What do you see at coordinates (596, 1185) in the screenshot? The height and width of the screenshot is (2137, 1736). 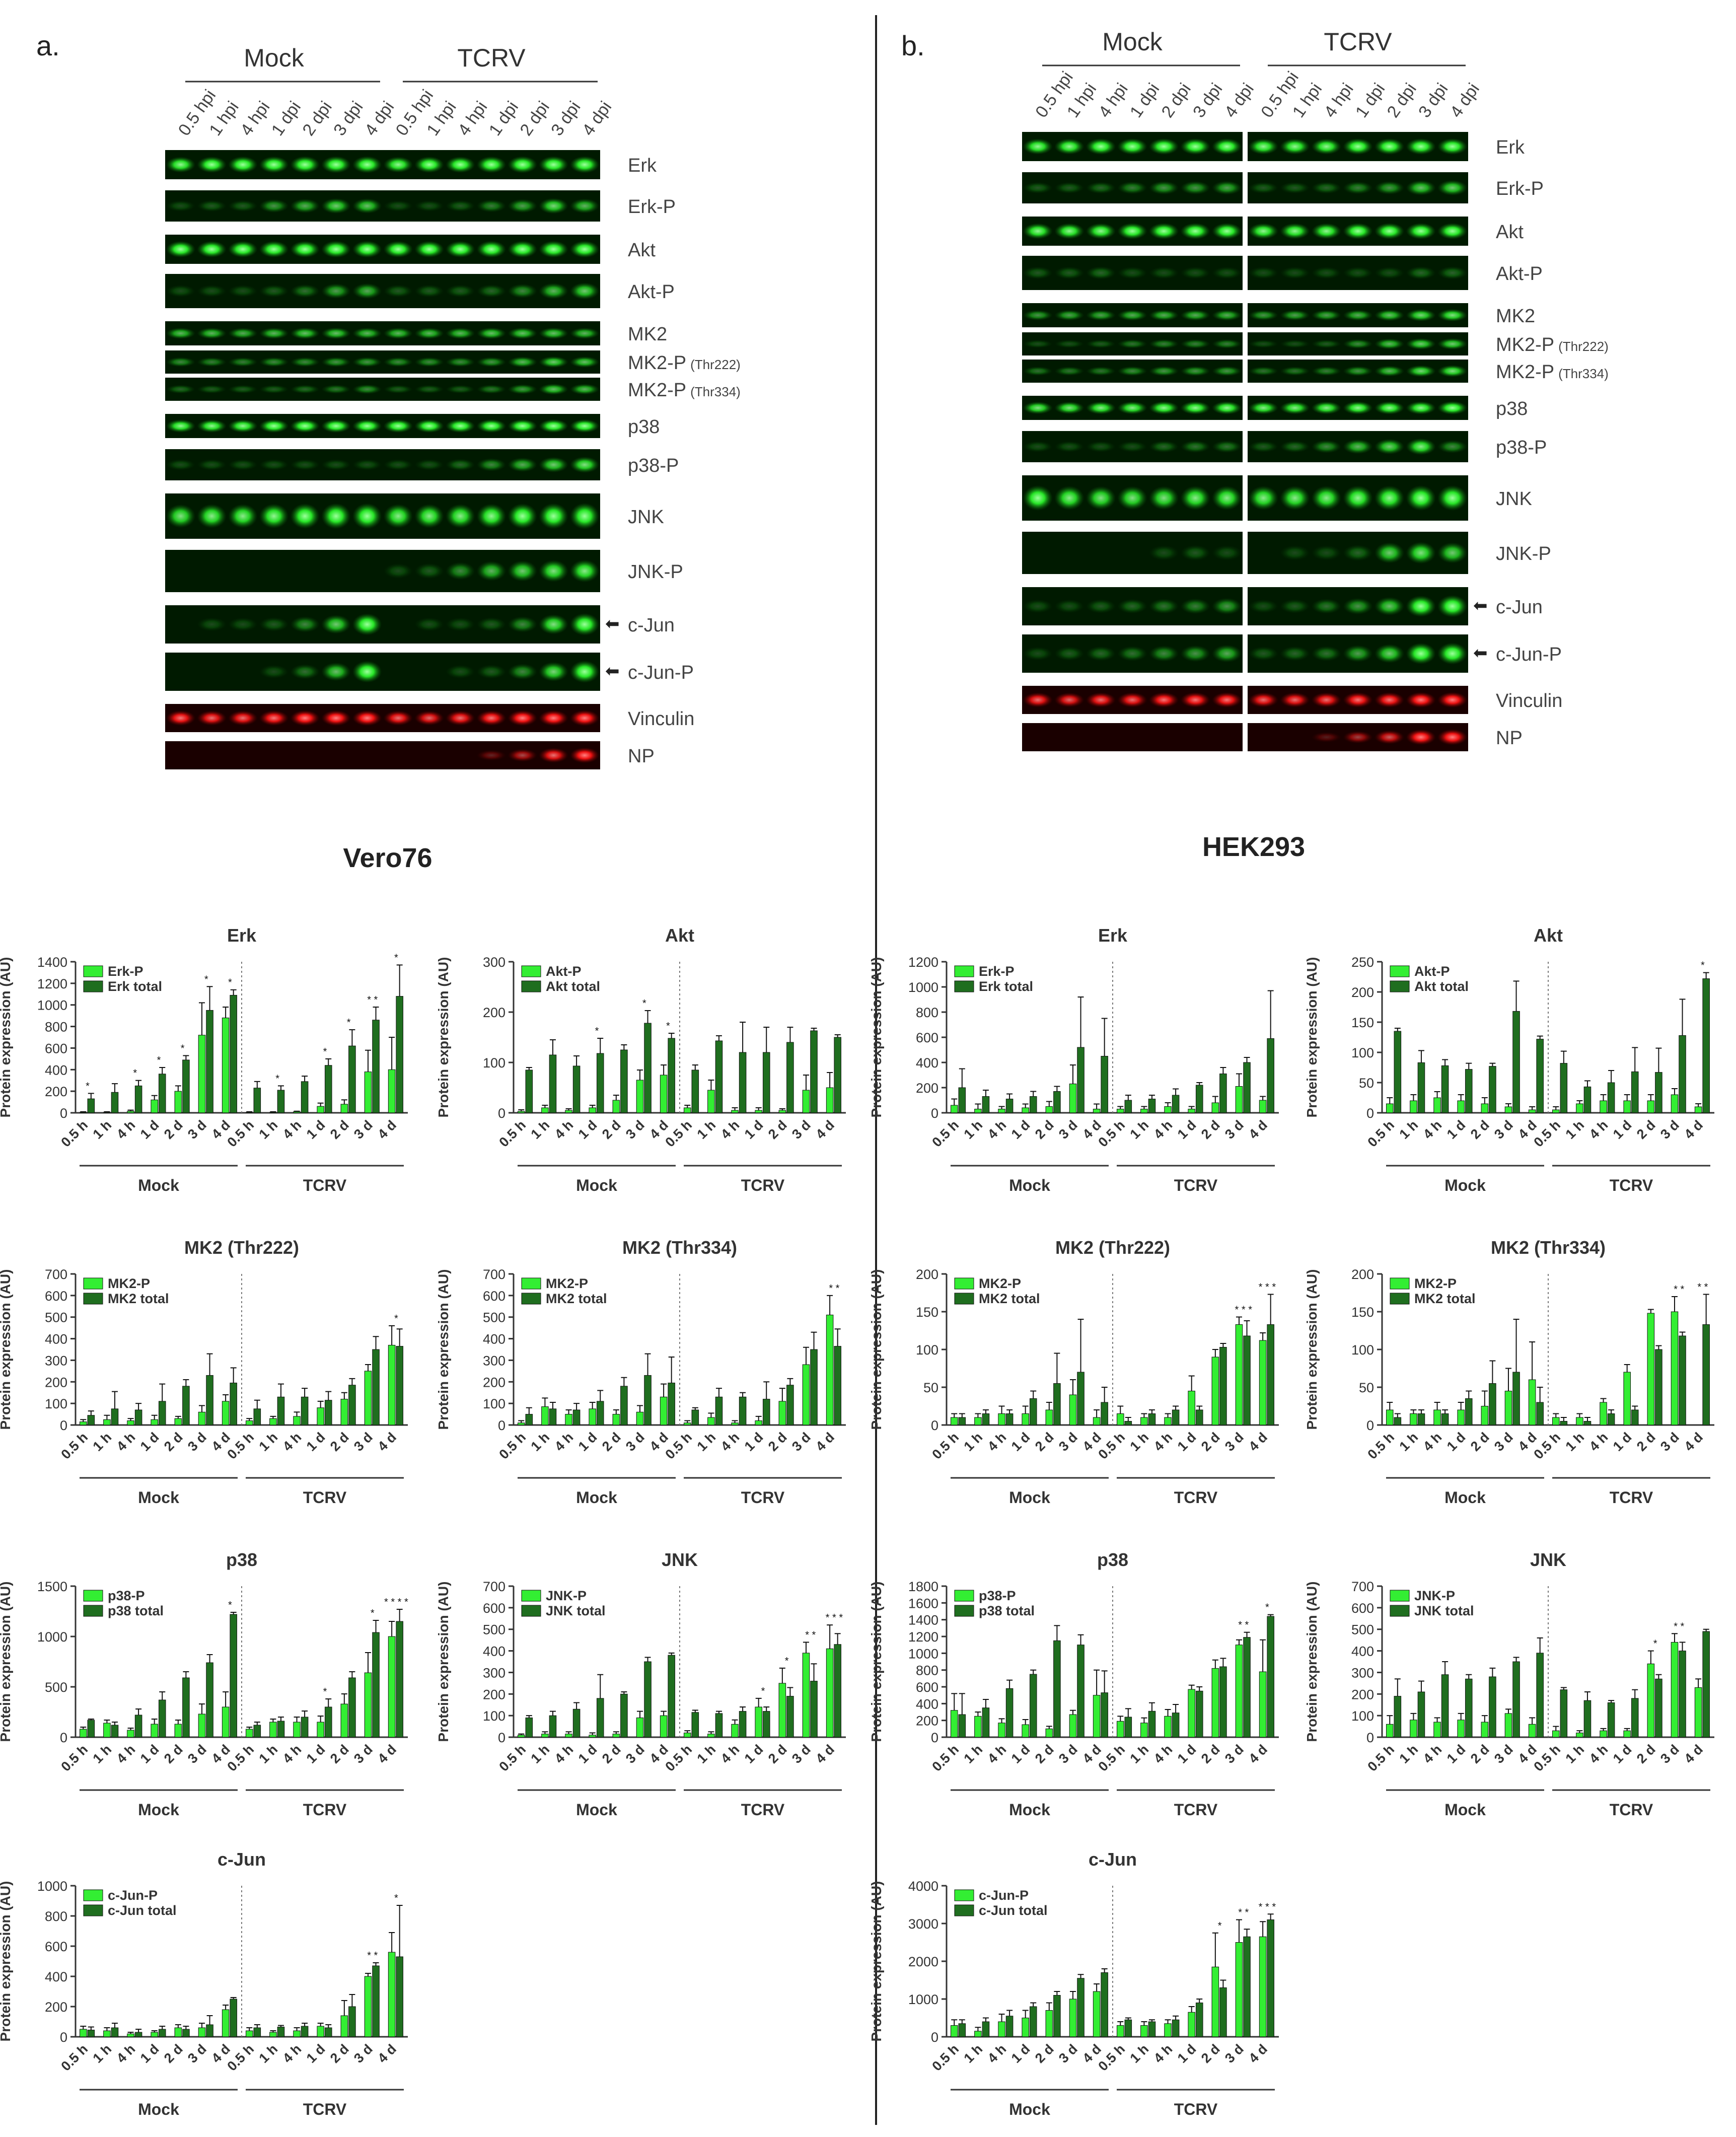 I see `vero-akt-group-label-mock: Mock` at bounding box center [596, 1185].